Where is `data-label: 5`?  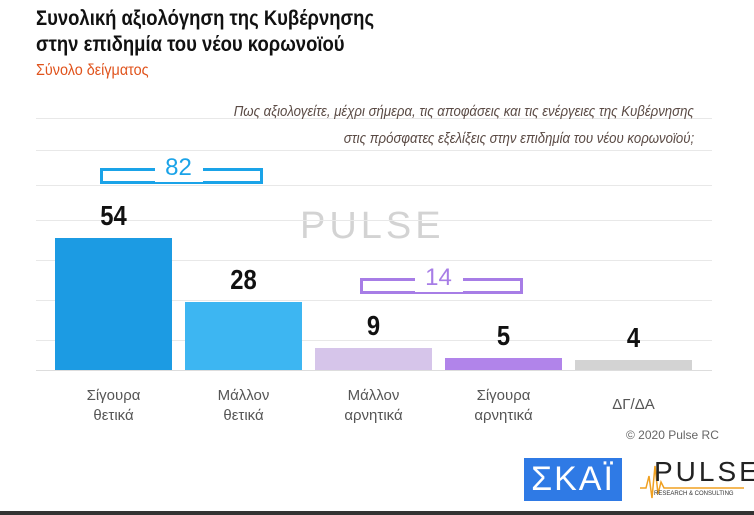 data-label: 5 is located at coordinates (503, 335).